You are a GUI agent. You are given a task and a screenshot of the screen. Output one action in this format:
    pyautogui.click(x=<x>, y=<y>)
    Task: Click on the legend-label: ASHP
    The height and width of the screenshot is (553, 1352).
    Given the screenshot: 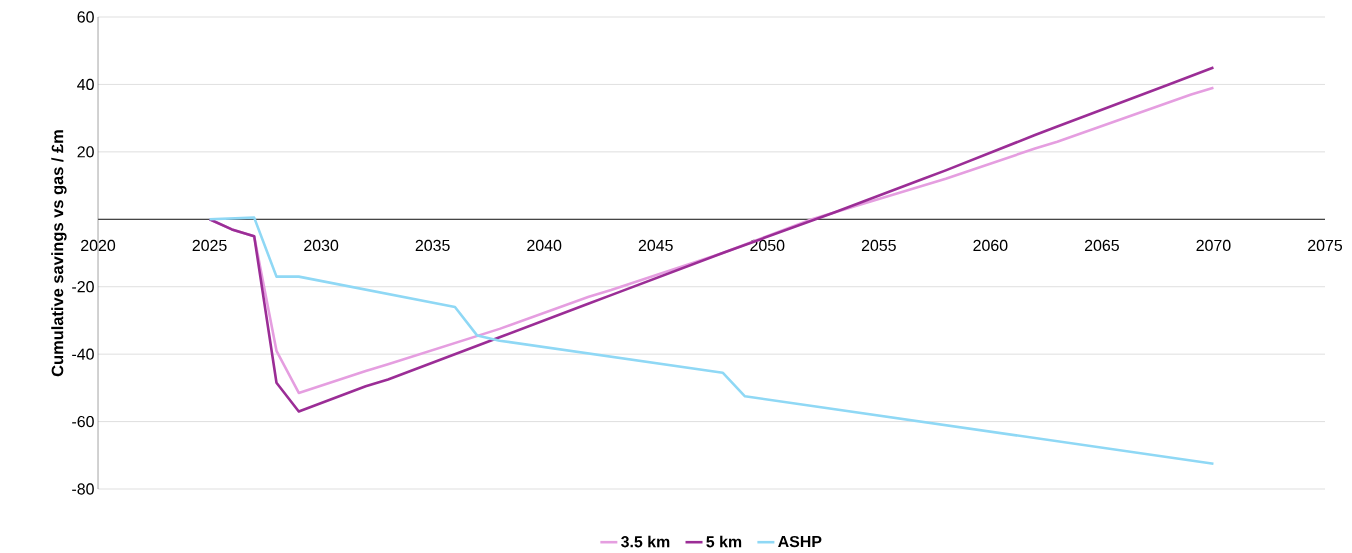 What is the action you would take?
    pyautogui.click(x=800, y=542)
    